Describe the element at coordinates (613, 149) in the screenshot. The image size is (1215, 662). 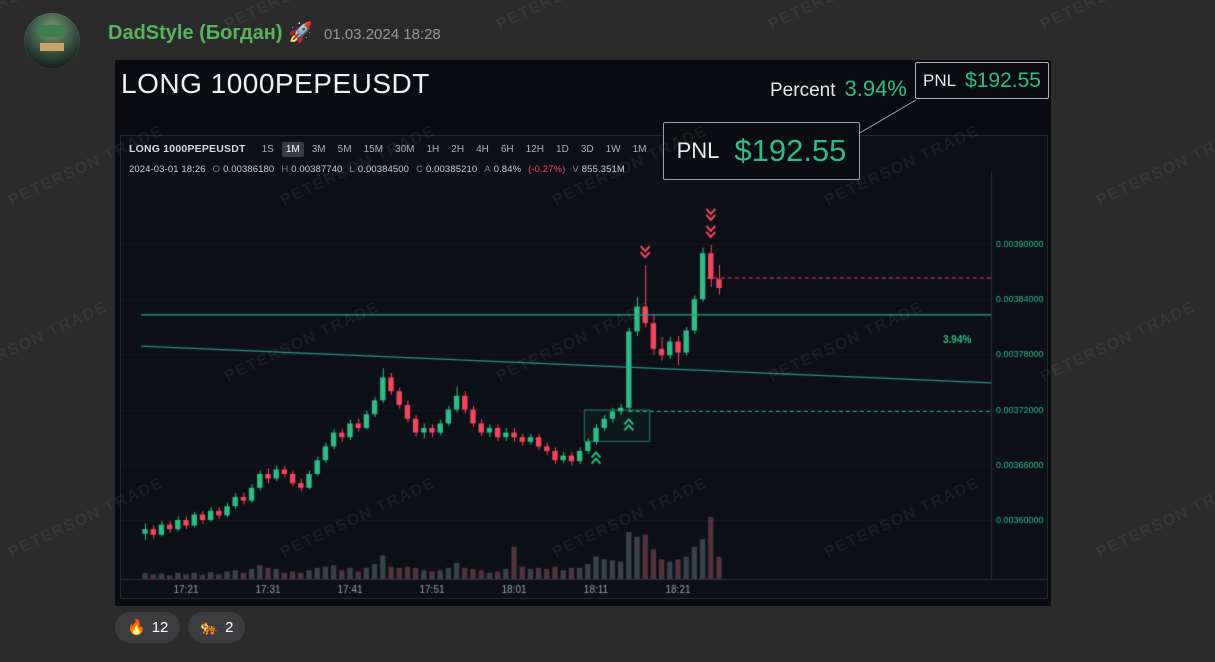
I see `timeframe-1w-13: 1W` at that location.